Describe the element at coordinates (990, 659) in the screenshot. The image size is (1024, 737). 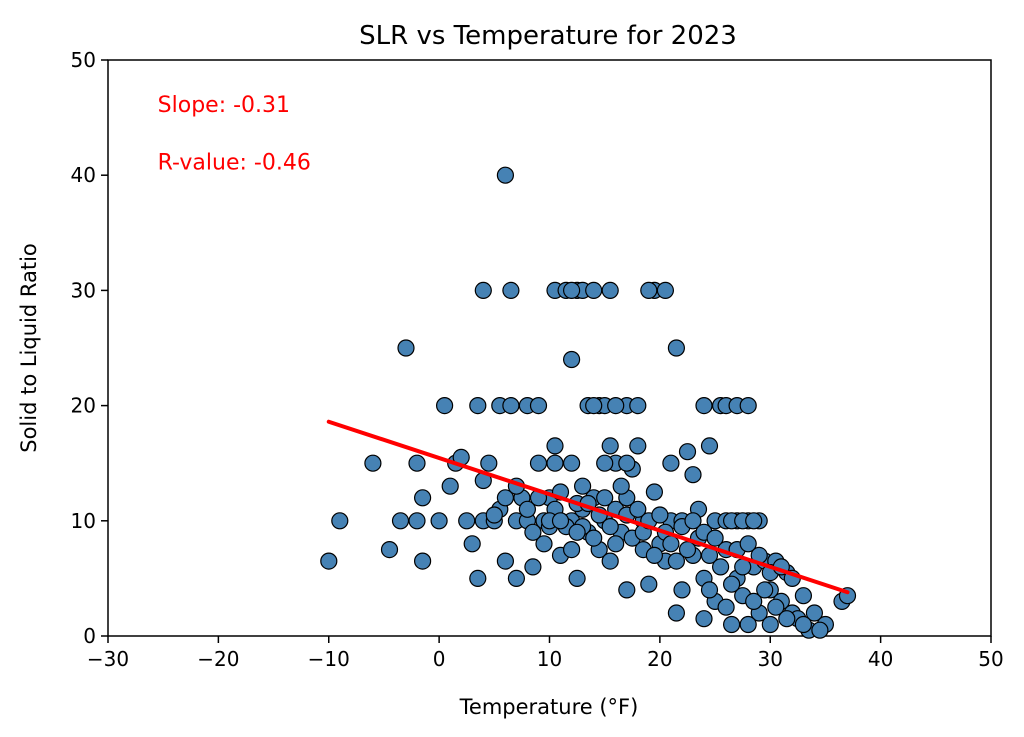
I see `x-tick-label: 50` at that location.